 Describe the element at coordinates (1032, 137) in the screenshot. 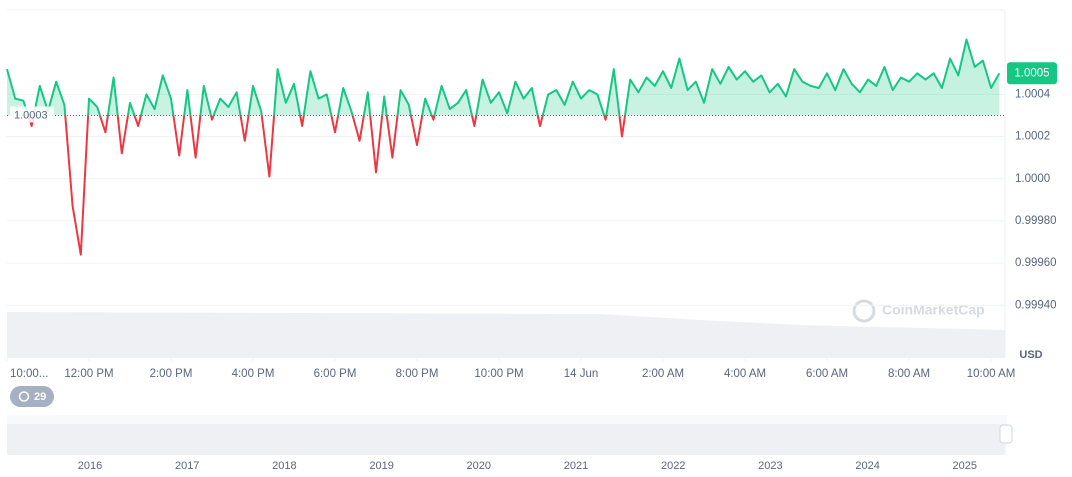

I see `y-tick-label: 1.0002` at that location.